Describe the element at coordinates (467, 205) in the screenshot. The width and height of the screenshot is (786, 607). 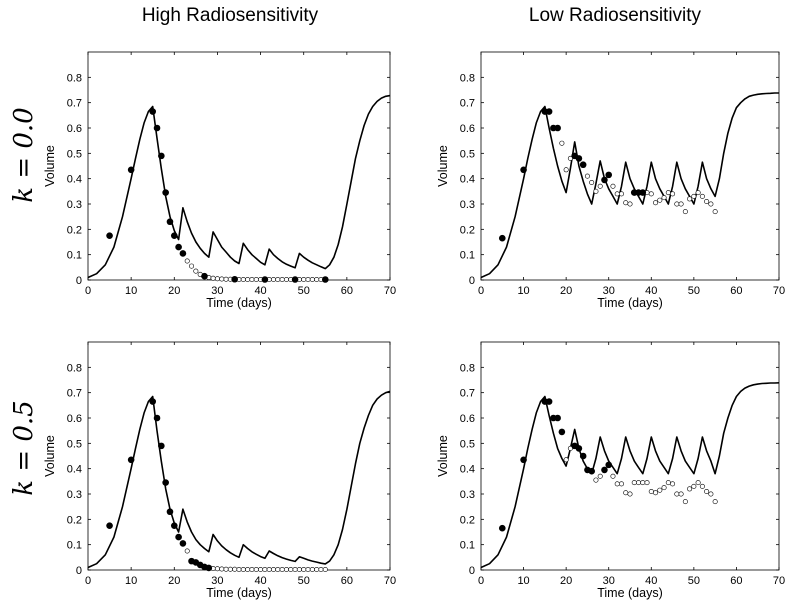
I see `y-tick-label: 0.3` at that location.